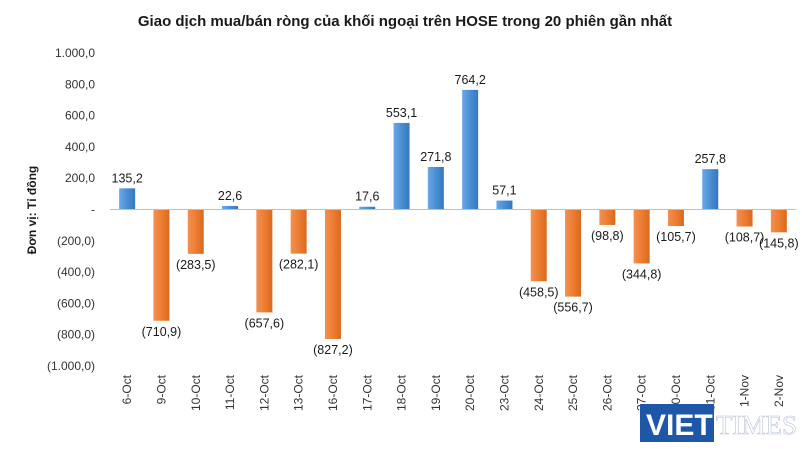 The height and width of the screenshot is (454, 810). Describe the element at coordinates (332, 274) in the screenshot. I see `bar-16-Oct` at that location.